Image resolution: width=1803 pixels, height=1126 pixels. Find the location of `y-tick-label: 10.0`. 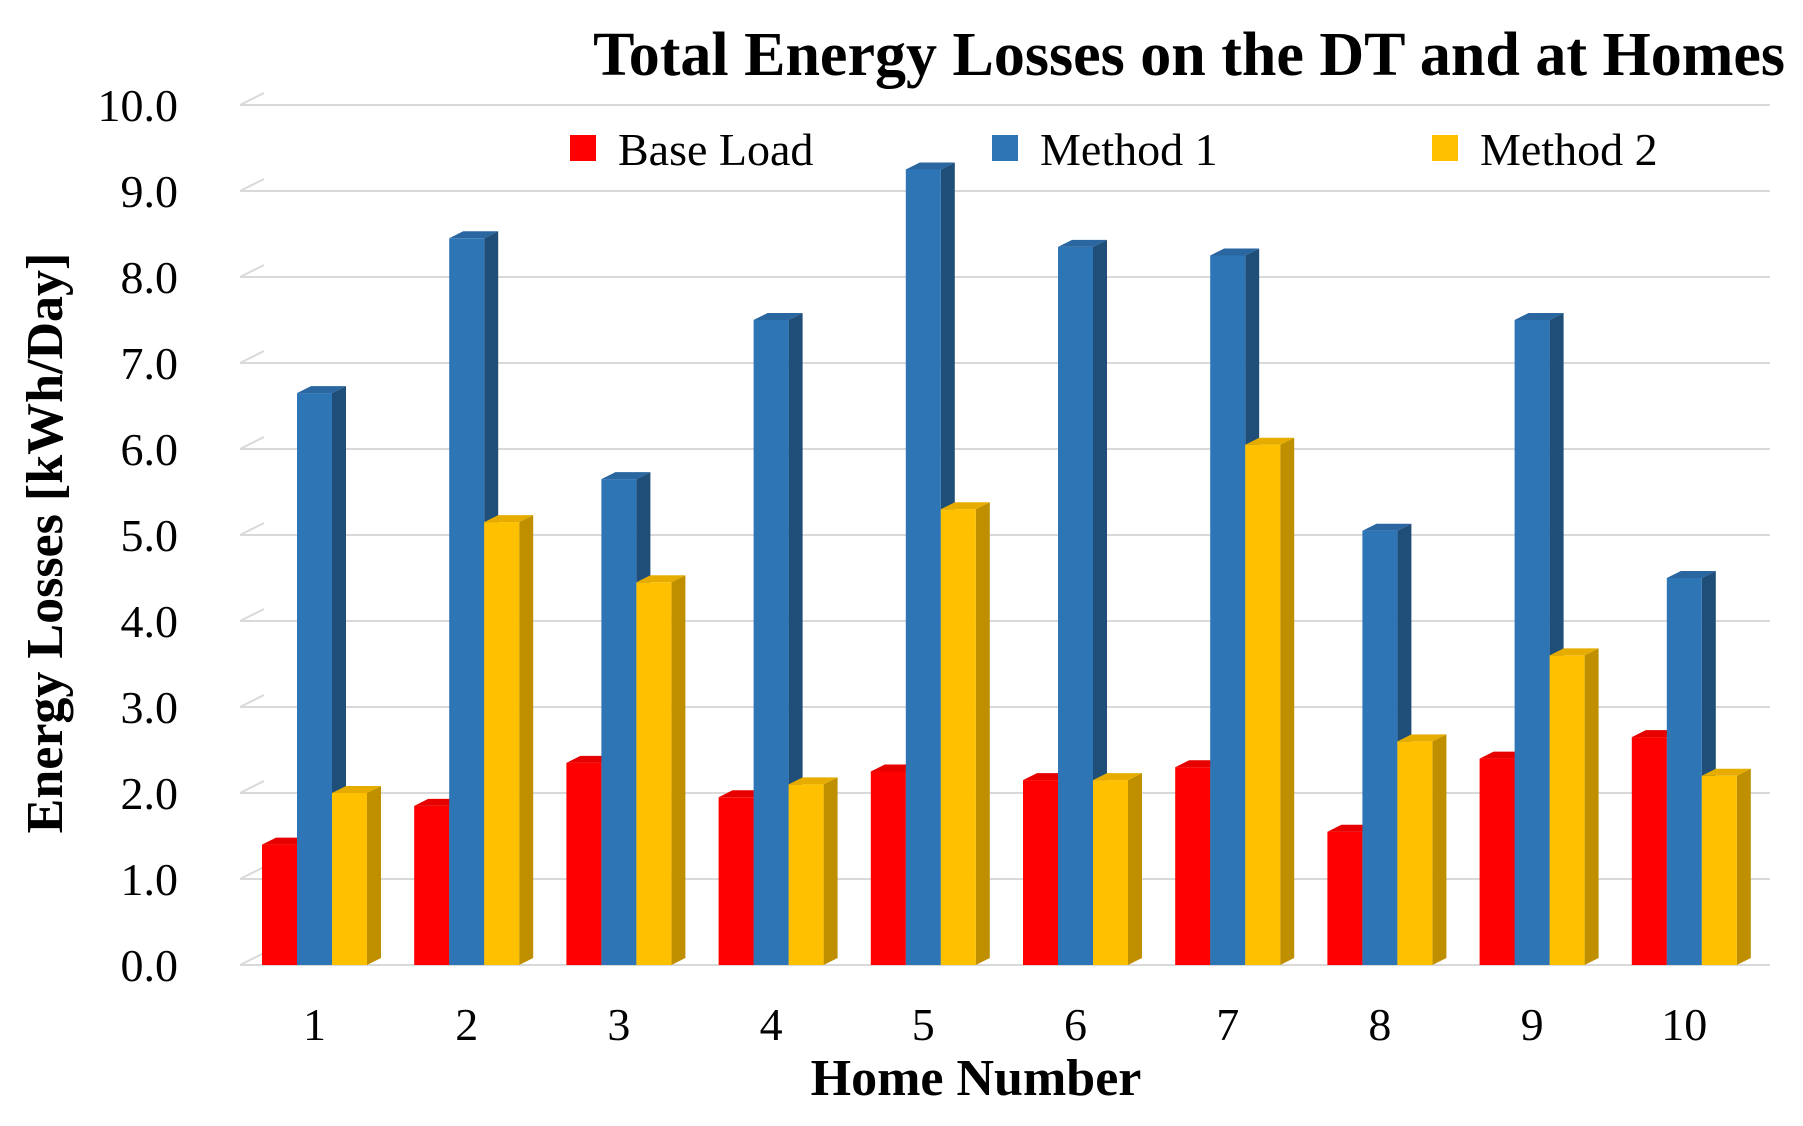

y-tick-label: 10.0 is located at coordinates (138, 105).